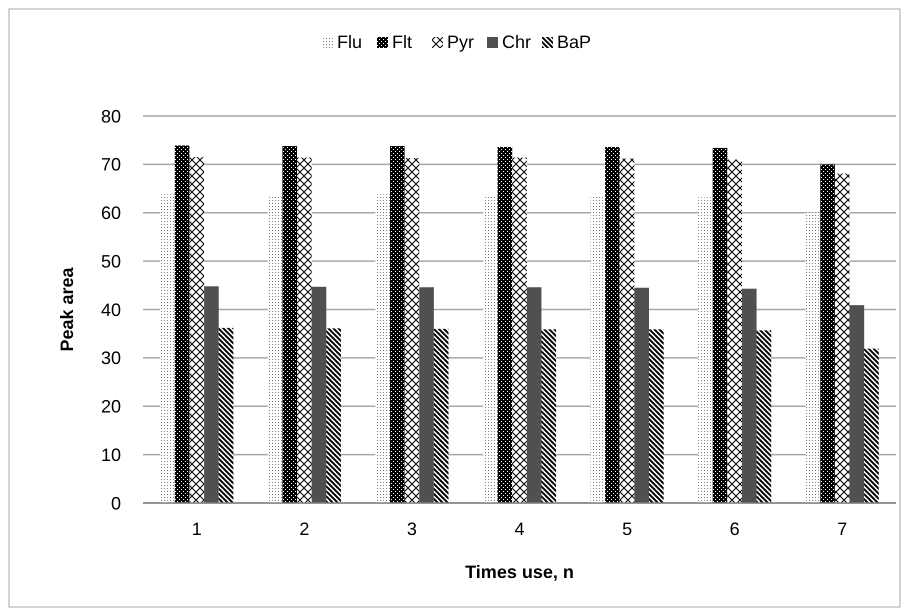  I want to click on y-tick-label: 0, so click(115, 503).